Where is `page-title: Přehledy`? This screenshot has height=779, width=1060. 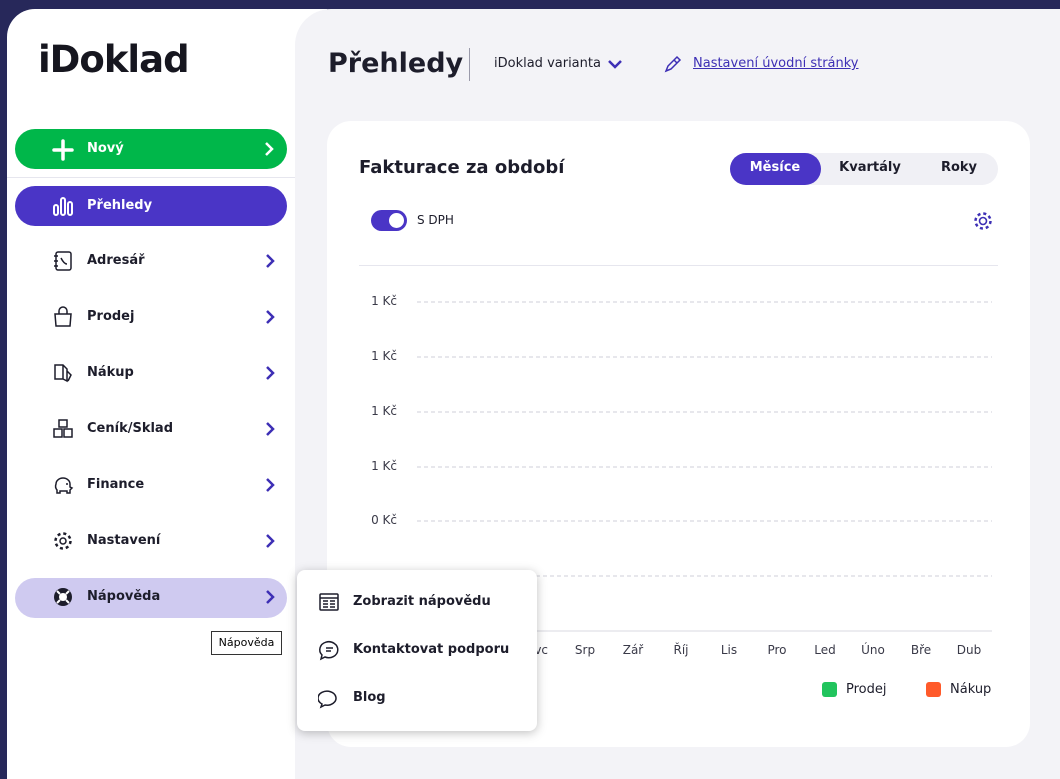 page-title: Přehledy is located at coordinates (396, 63).